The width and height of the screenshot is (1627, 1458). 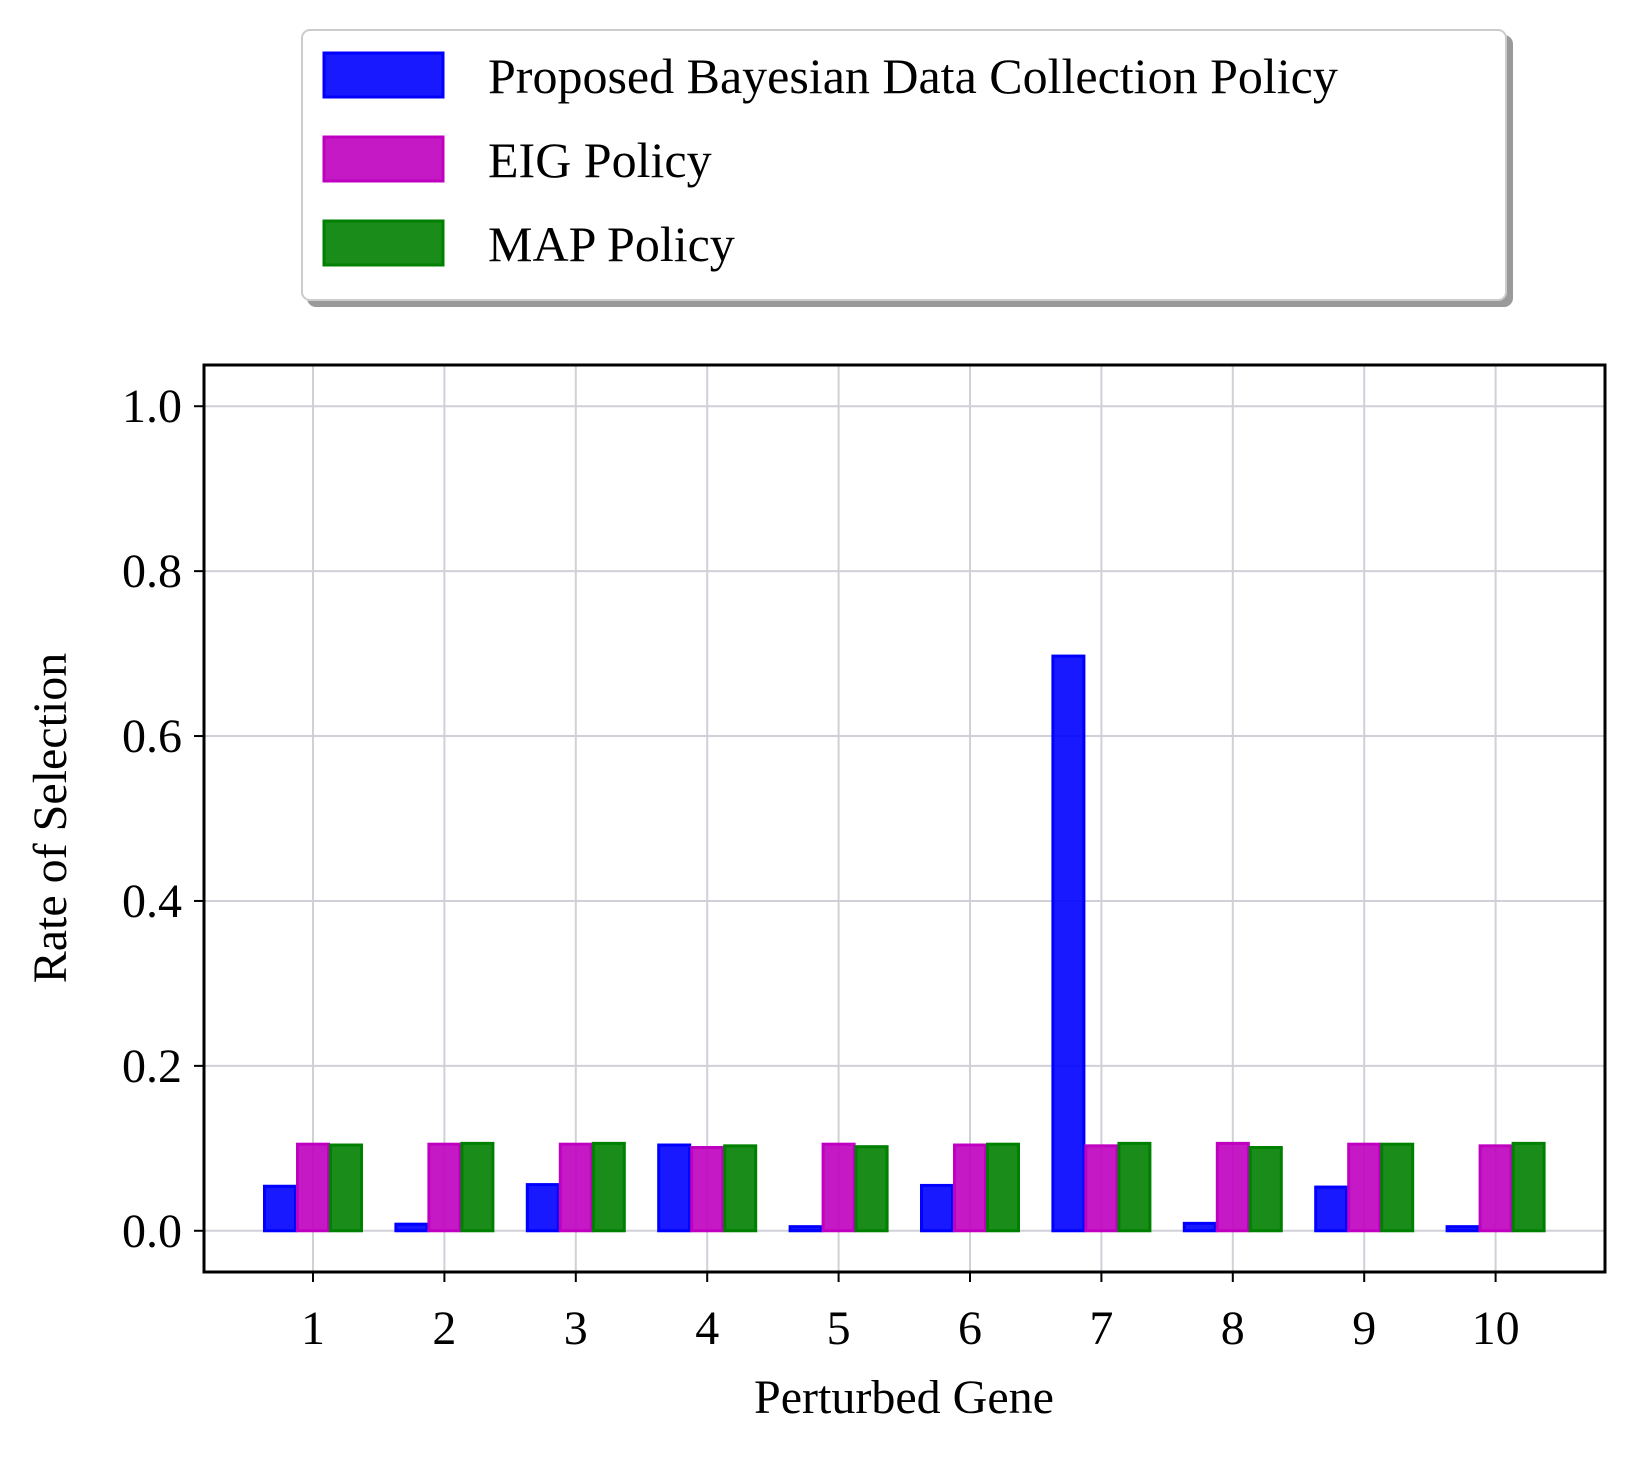 I want to click on x-tick-label: 8, so click(x=1233, y=1328).